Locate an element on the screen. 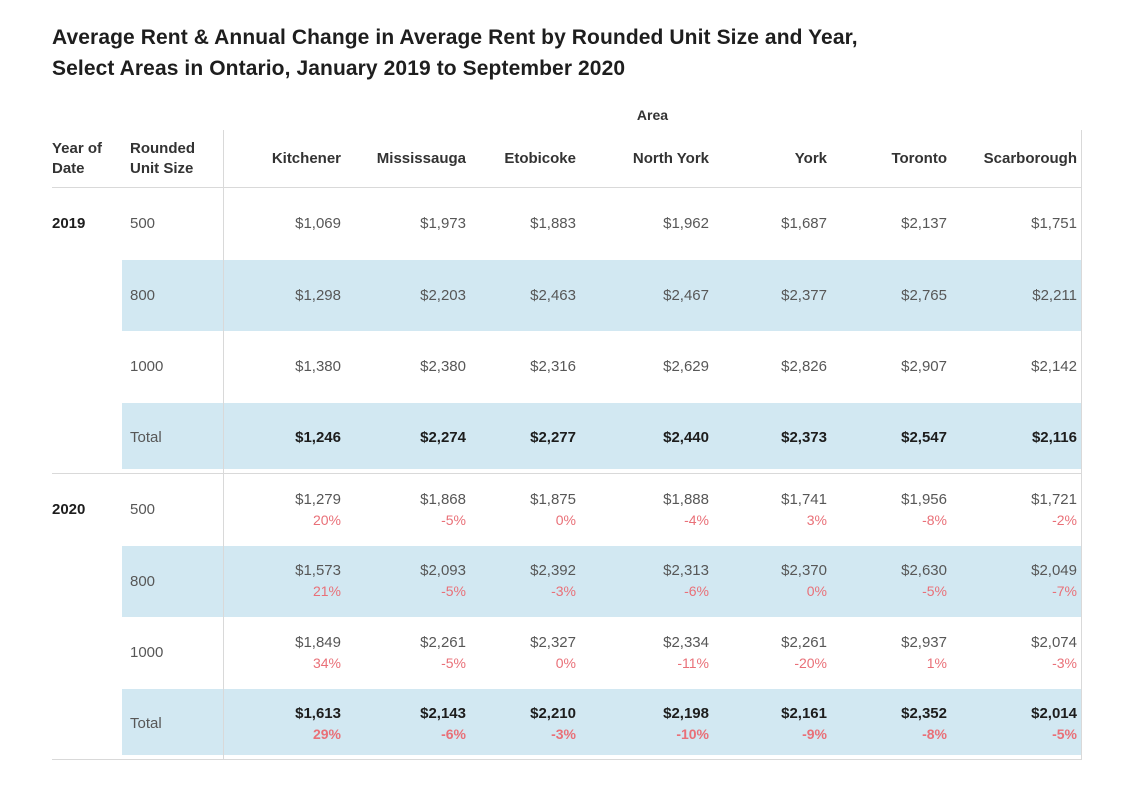 This screenshot has width=1128, height=793. rent-value: $2,370 is located at coordinates (804, 571).